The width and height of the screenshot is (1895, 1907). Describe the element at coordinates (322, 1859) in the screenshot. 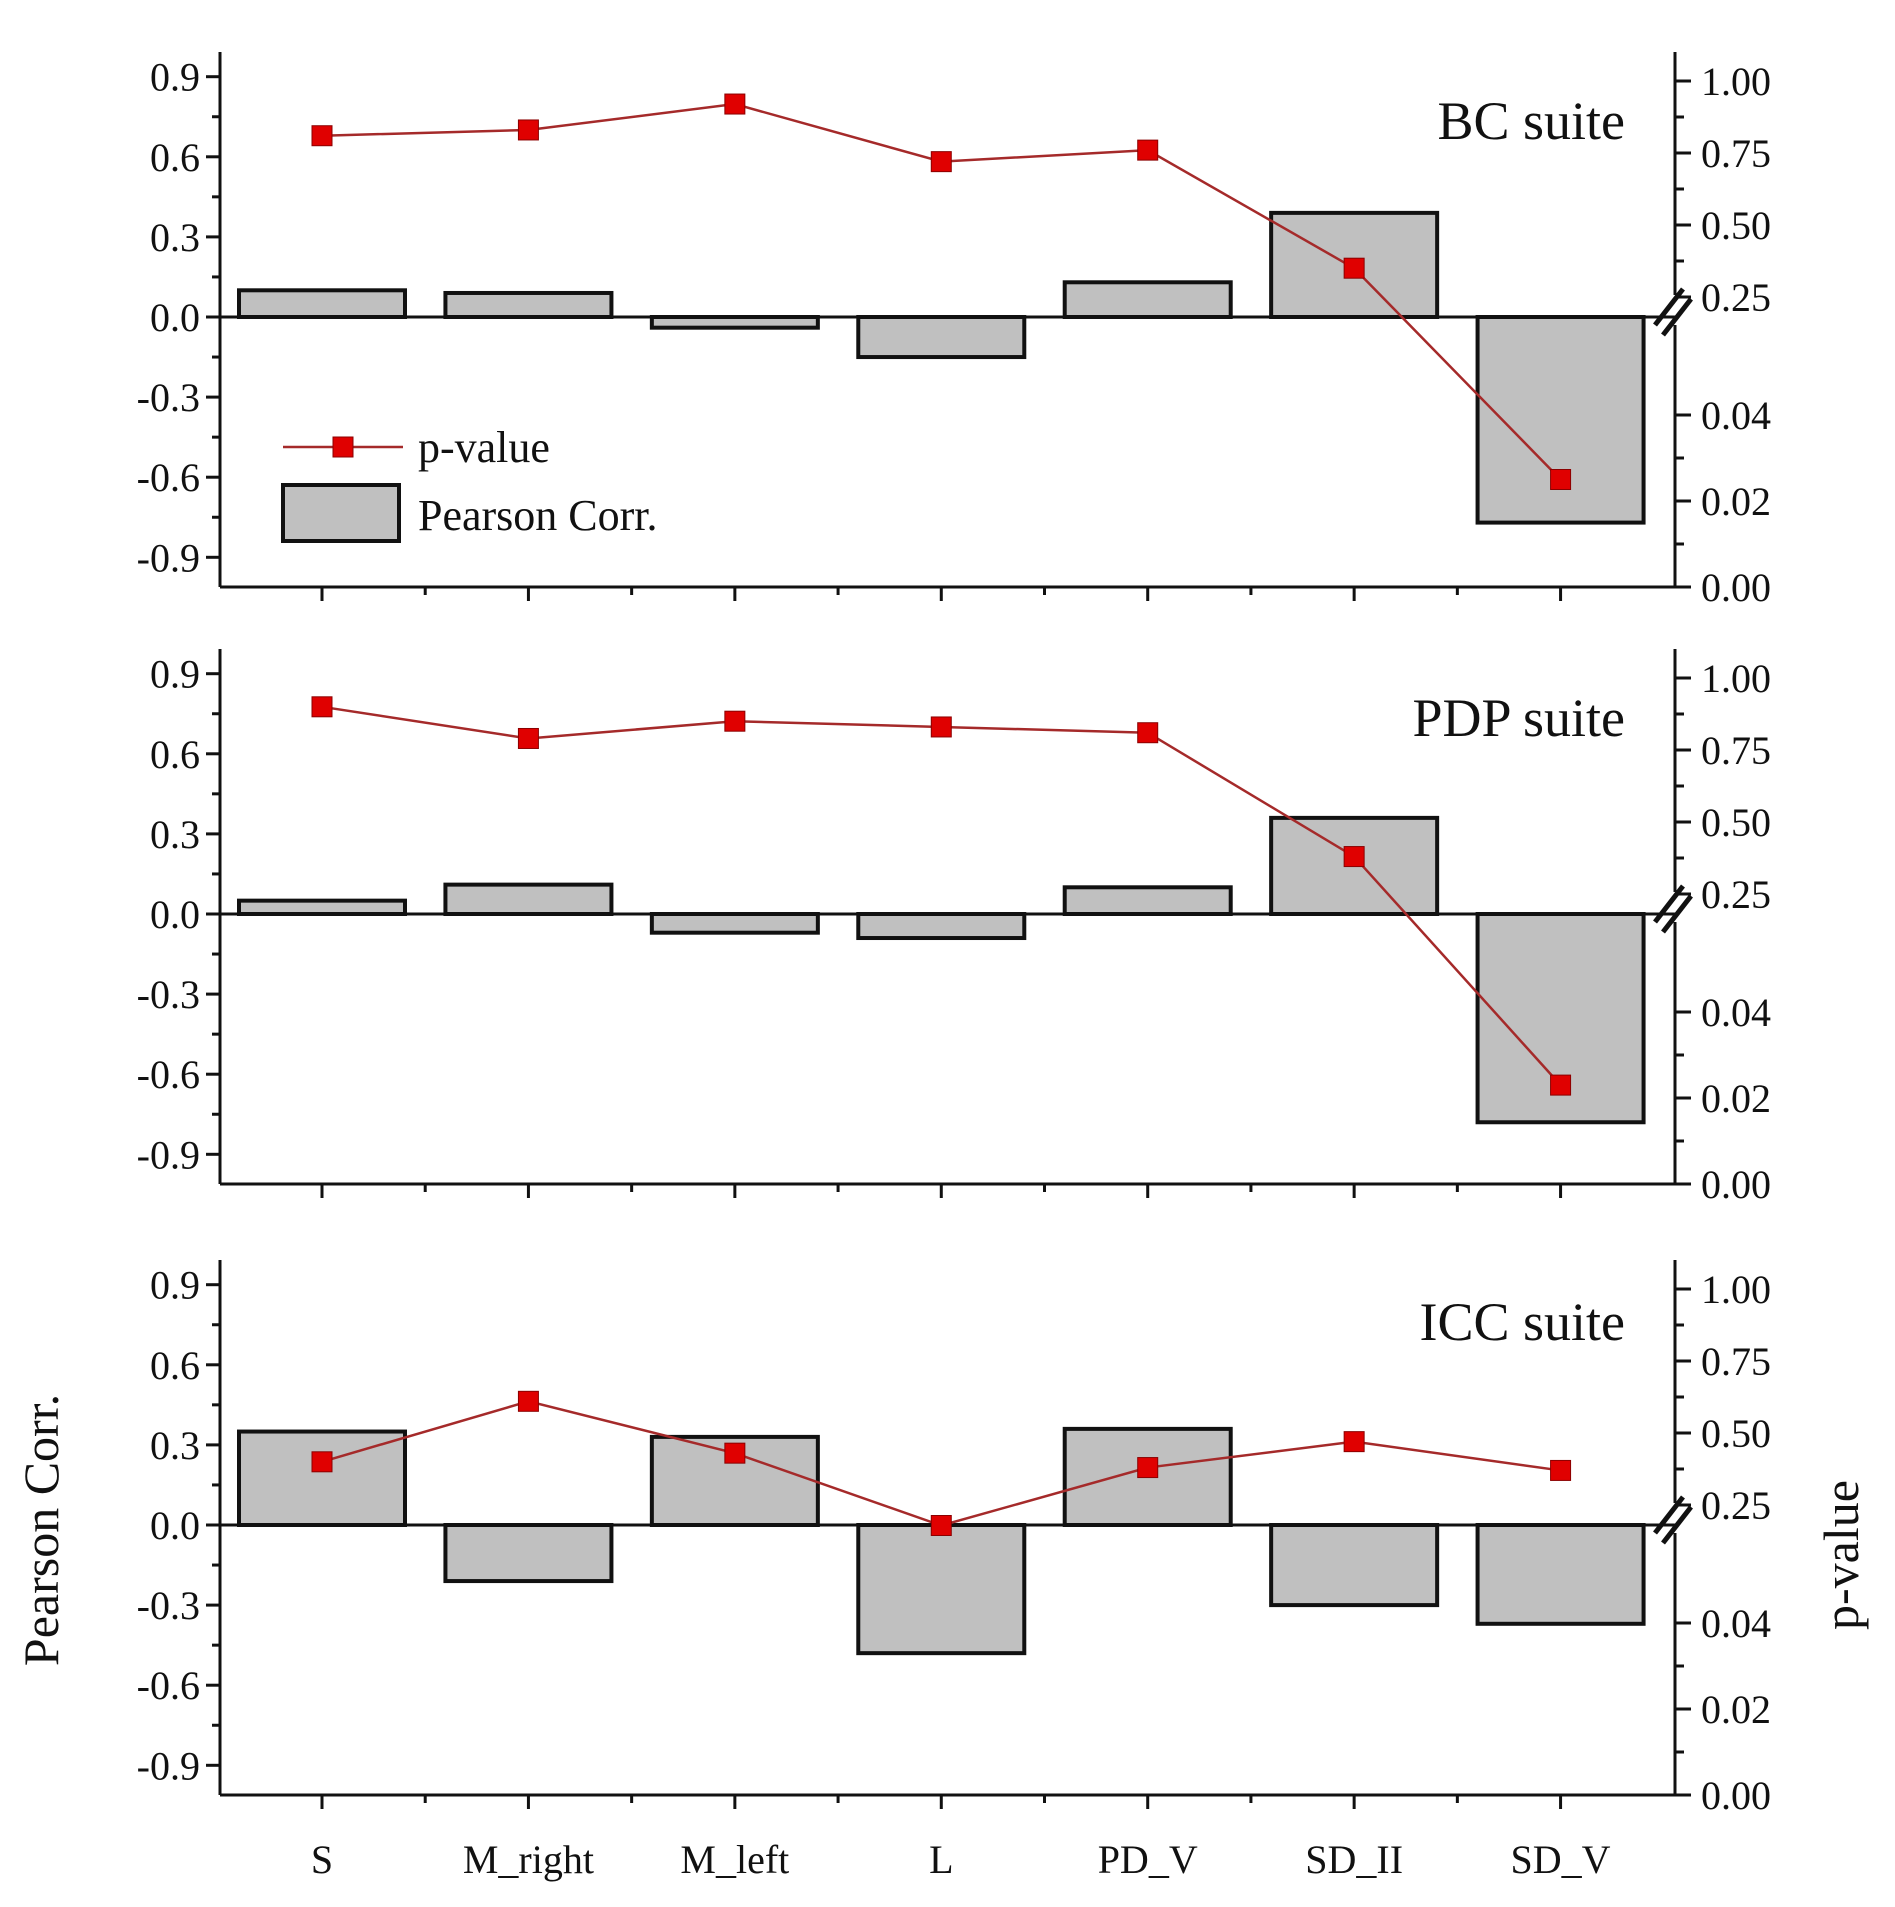

I see `category-label-S: S` at that location.